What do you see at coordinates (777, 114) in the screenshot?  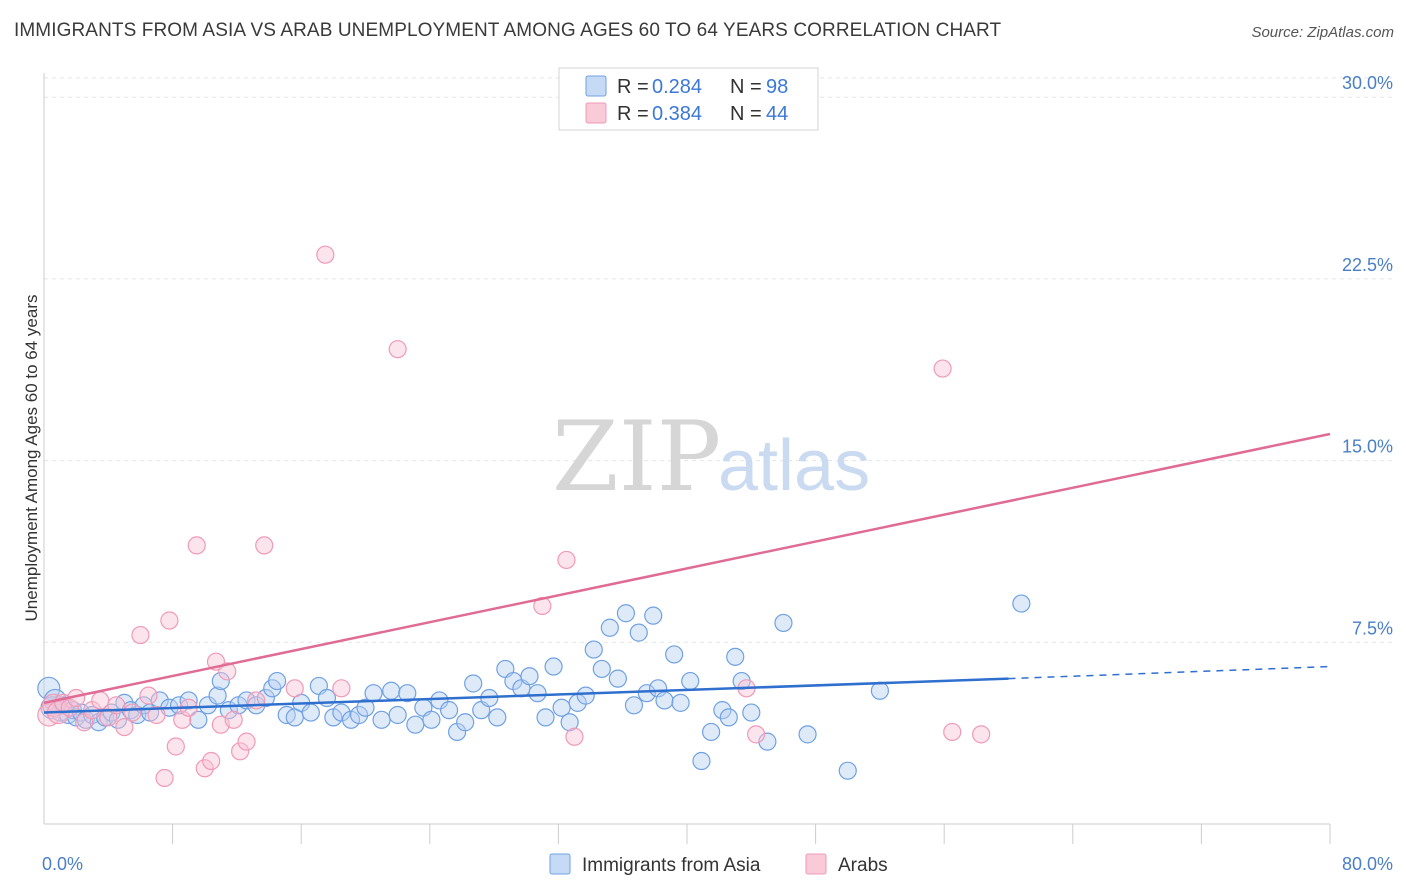 I see `legend-n-value-arab: 44` at bounding box center [777, 114].